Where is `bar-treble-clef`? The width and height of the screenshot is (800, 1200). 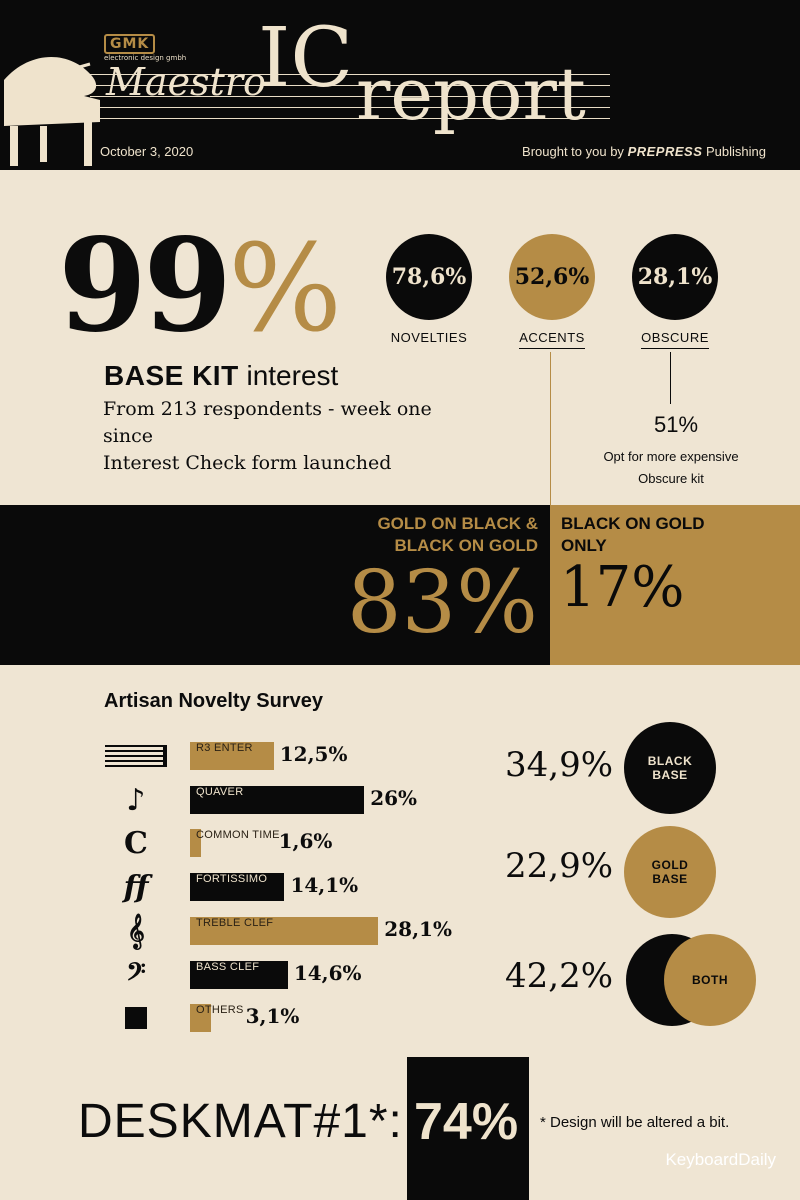
bar-treble-clef is located at coordinates (284, 931).